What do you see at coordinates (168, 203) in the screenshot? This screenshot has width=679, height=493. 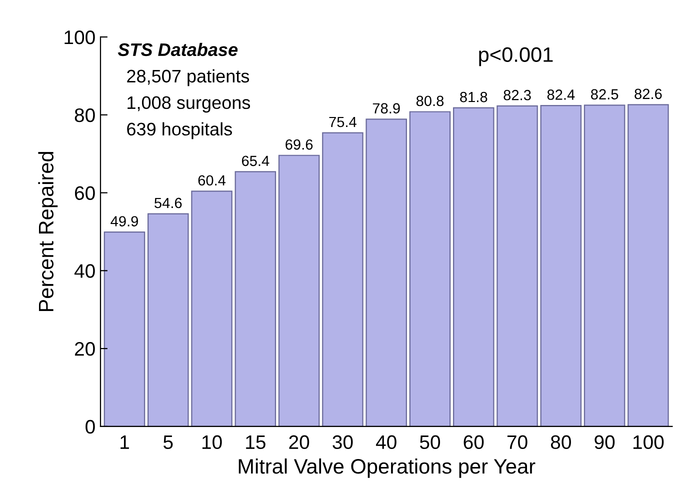 I see `data-label: 54.6` at bounding box center [168, 203].